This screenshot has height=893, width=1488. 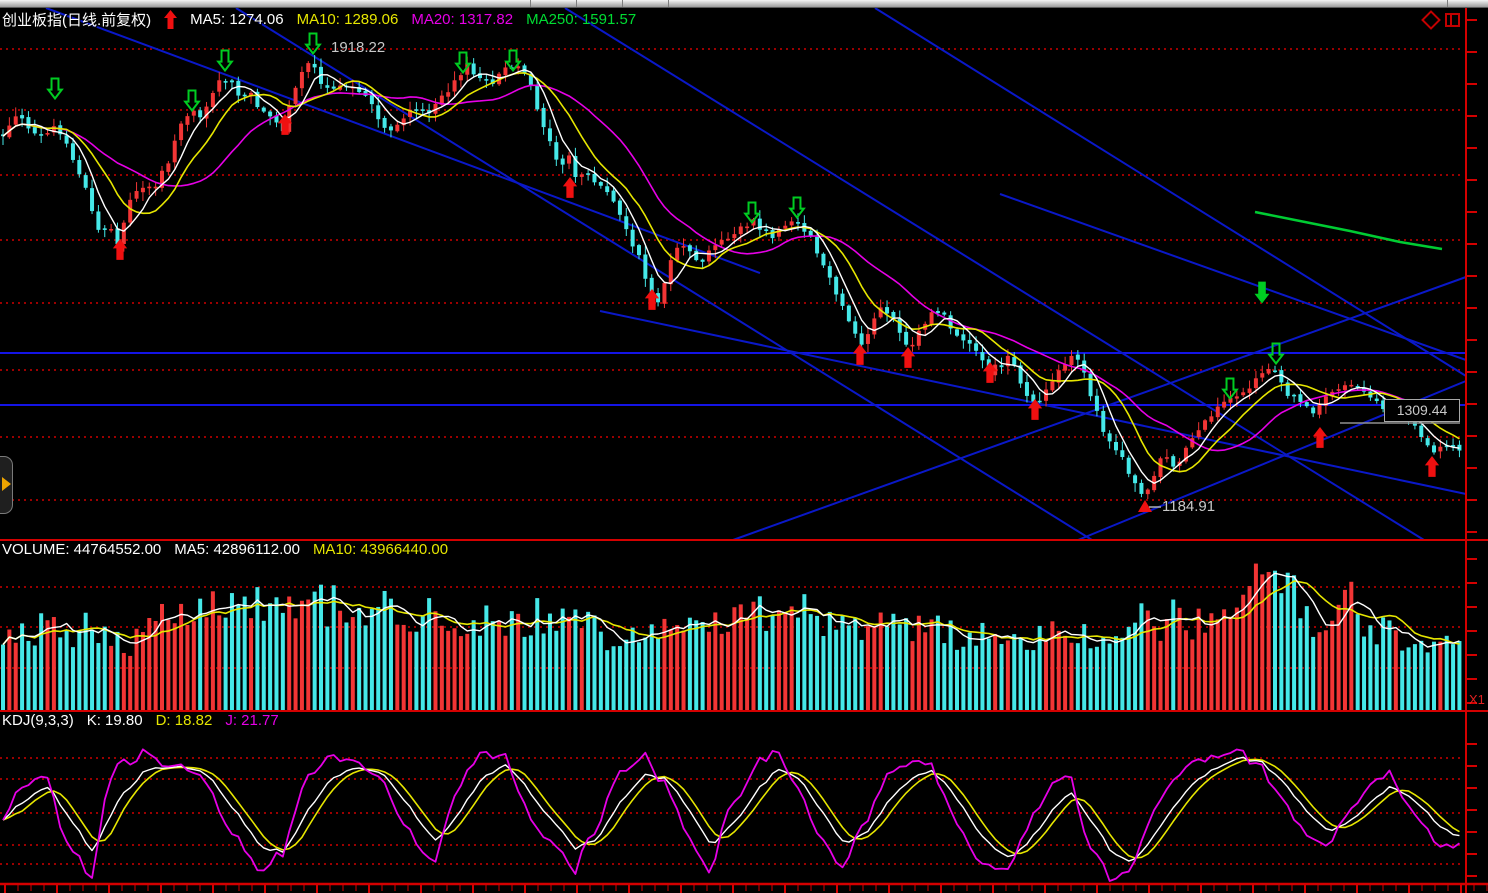 I want to click on split-window-icon, so click(x=1452, y=20).